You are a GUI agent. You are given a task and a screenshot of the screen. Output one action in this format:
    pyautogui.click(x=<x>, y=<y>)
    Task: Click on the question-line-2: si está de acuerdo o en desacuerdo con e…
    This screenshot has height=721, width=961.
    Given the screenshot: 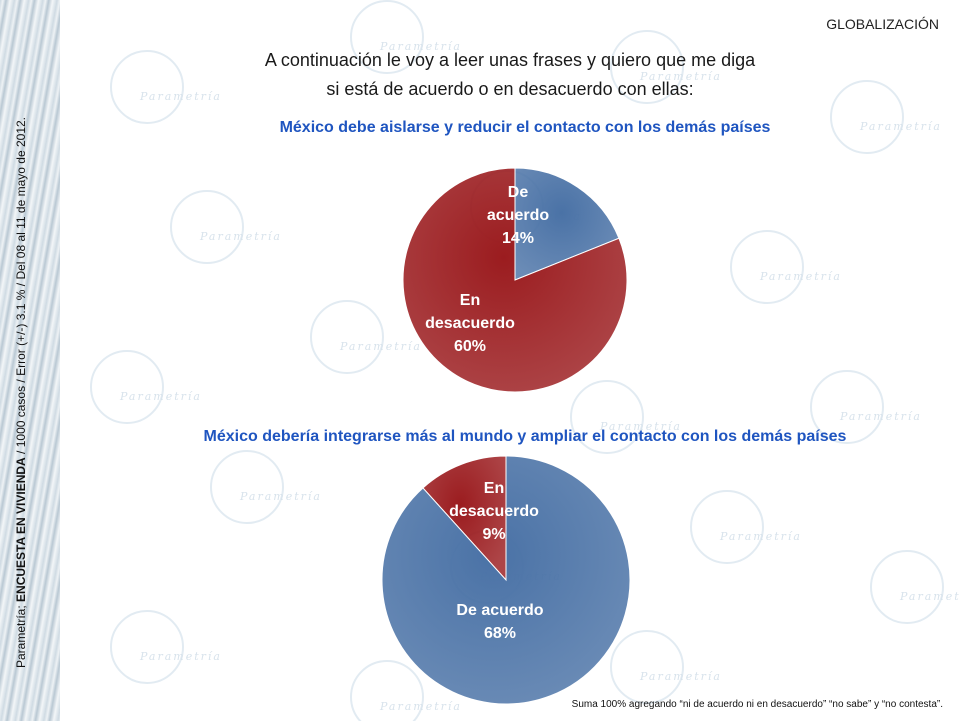 What is the action you would take?
    pyautogui.click(x=510, y=89)
    